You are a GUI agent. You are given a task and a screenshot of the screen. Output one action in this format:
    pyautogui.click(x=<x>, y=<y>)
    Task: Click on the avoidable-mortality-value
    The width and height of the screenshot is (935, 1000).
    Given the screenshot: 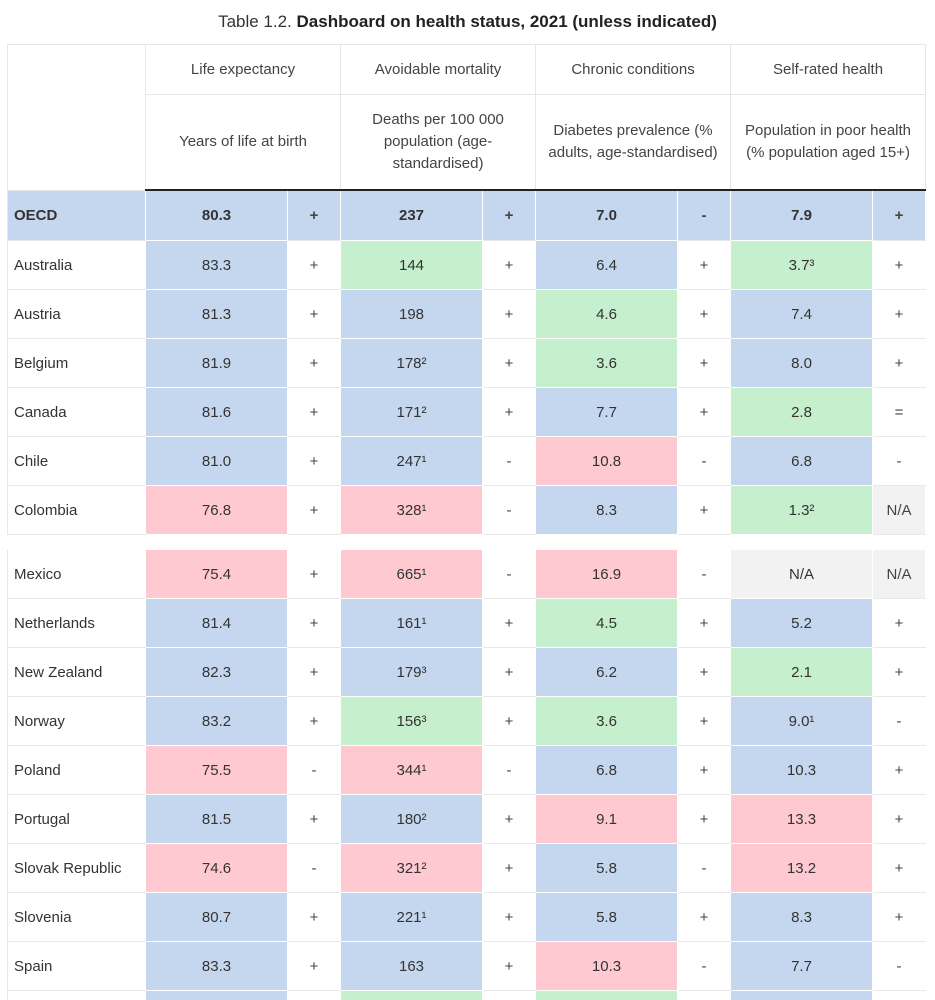 What is the action you would take?
    pyautogui.click(x=411, y=995)
    